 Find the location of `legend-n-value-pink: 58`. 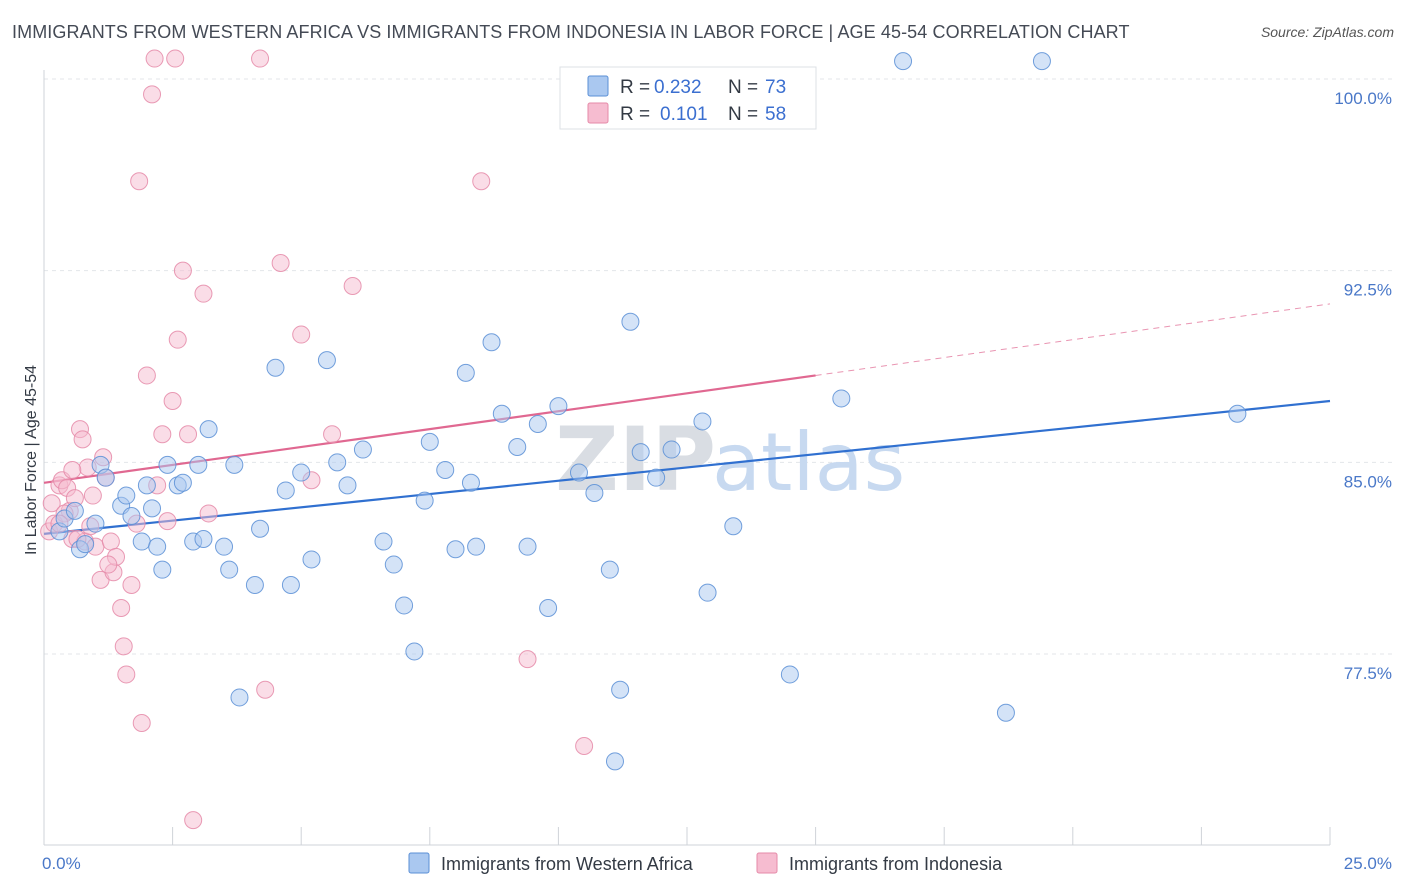

legend-n-value-pink: 58 is located at coordinates (775, 114).